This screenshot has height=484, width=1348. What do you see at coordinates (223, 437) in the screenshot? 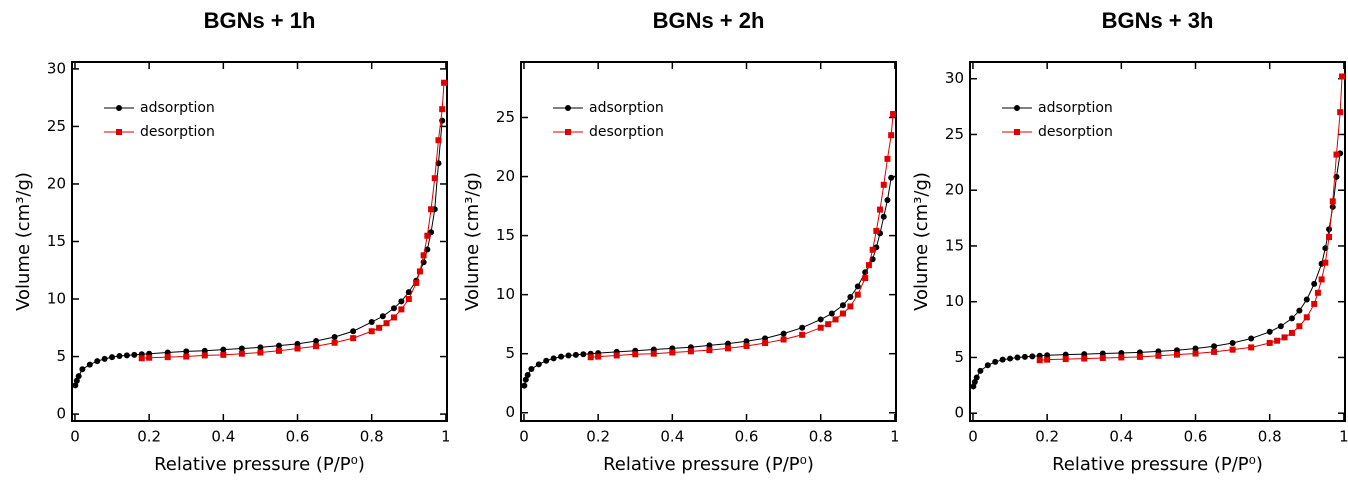
I see `x-tick-label: 0.4` at bounding box center [223, 437].